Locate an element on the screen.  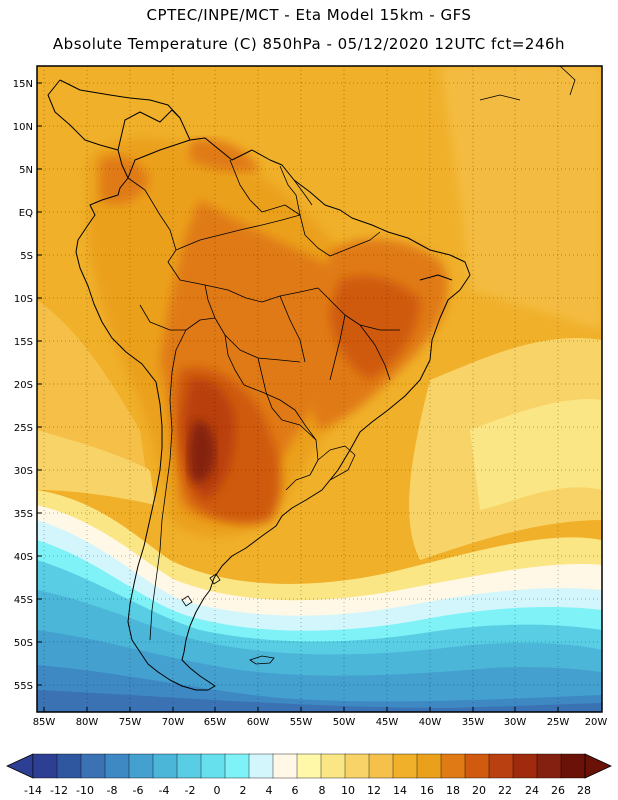
lat-label: 20S is located at coordinates (23, 385).